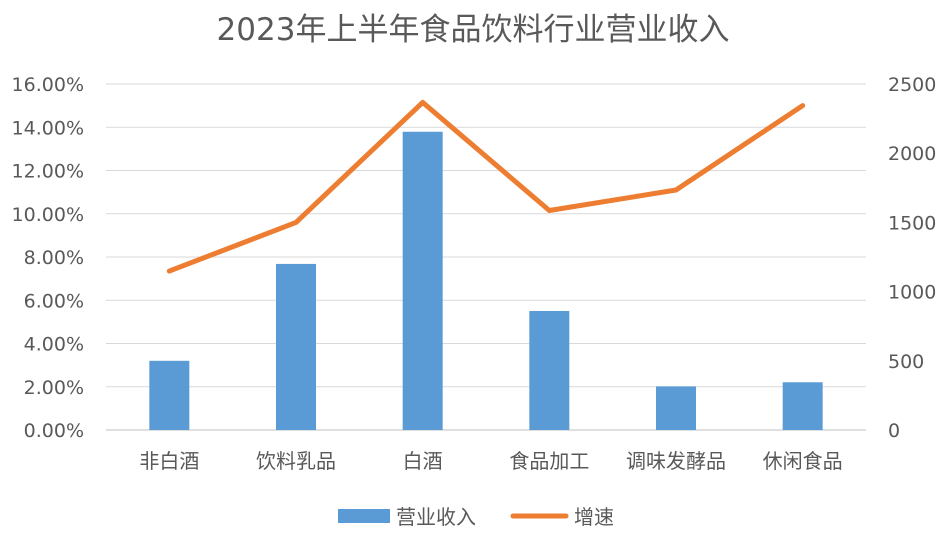 This screenshot has height=537, width=946. Describe the element at coordinates (169, 461) in the screenshot. I see `category-label: 非白酒` at that location.